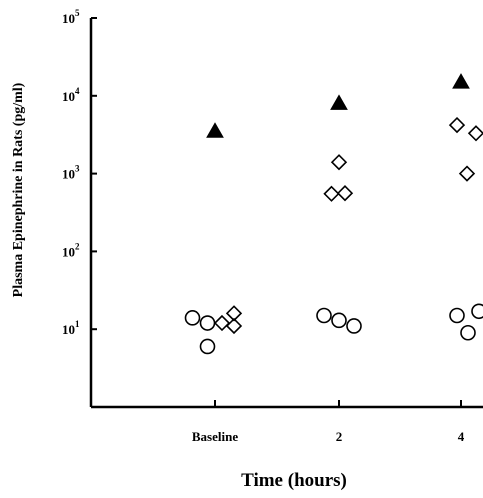 This screenshot has height=498, width=483. What do you see at coordinates (77, 13) in the screenshot?
I see `y-tick-exponent: 5` at bounding box center [77, 13].